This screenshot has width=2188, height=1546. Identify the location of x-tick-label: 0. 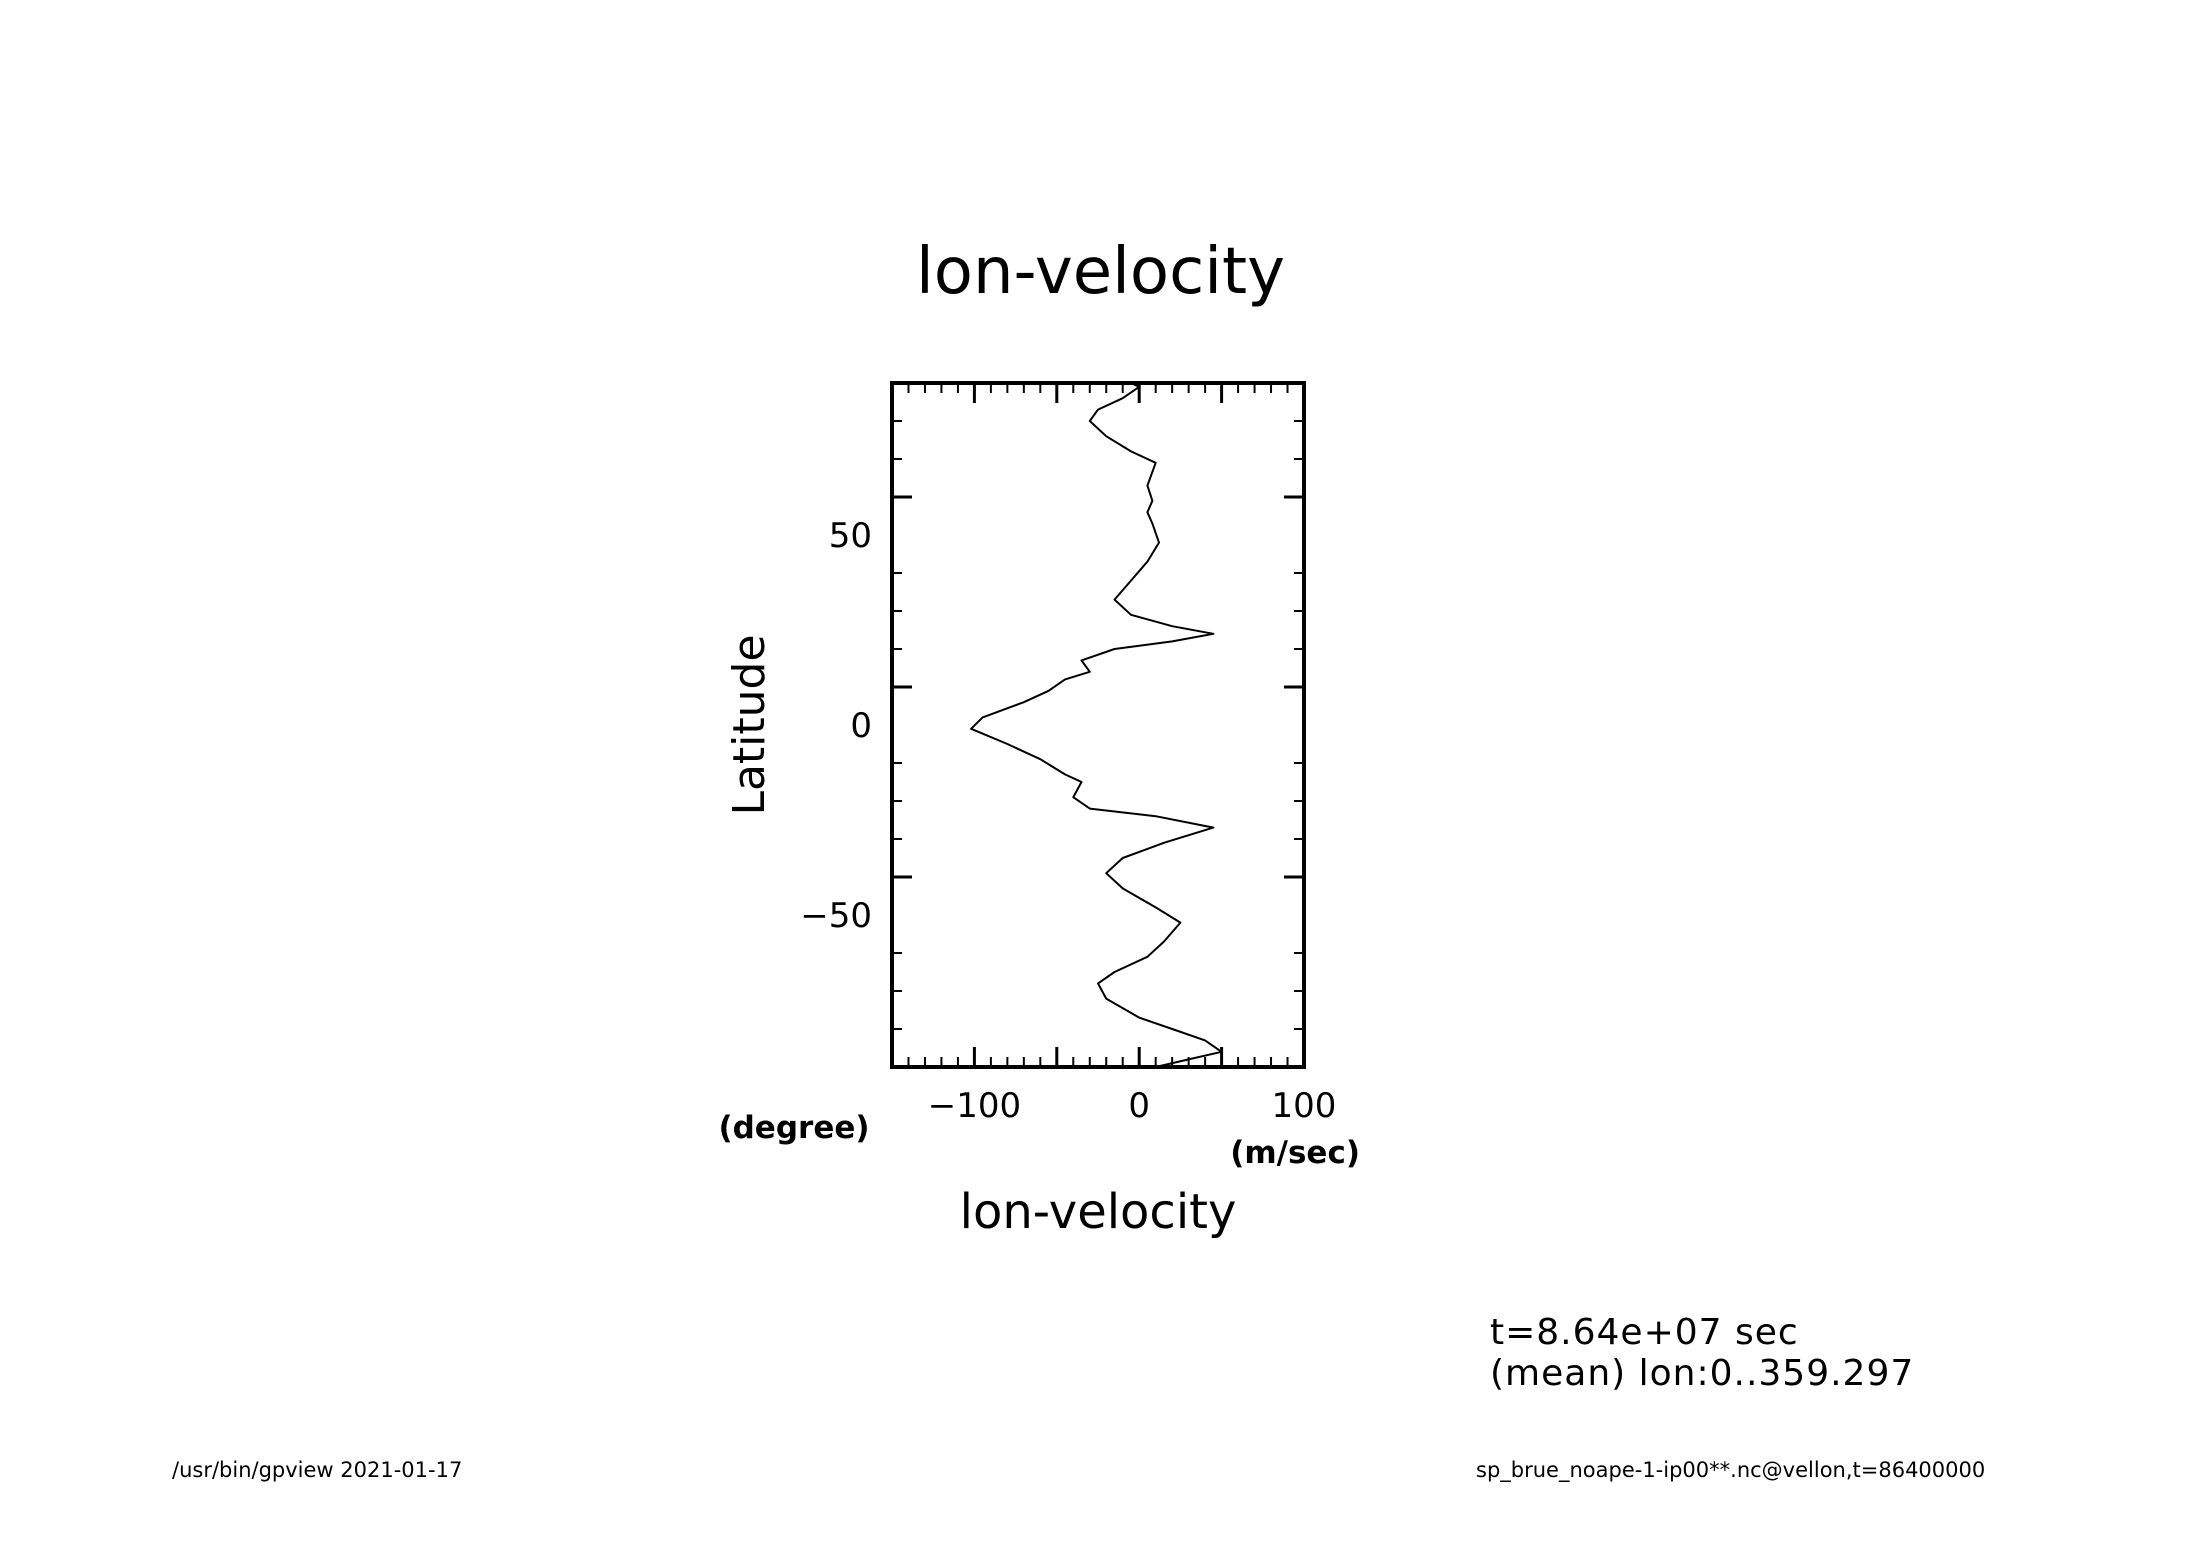
(1139, 1106).